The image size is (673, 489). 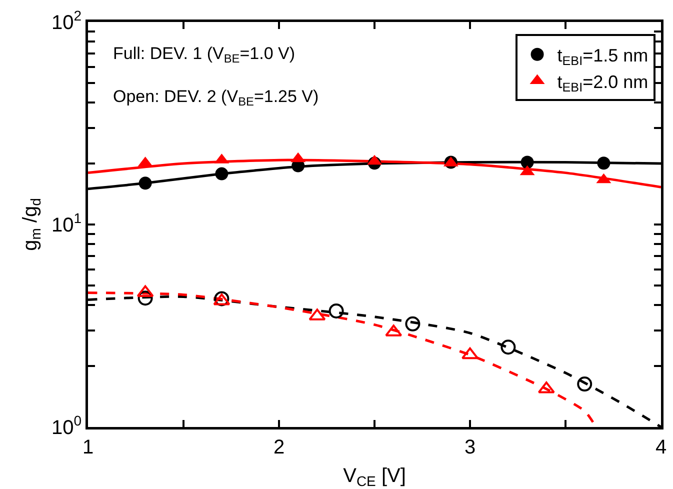 I want to click on y-tick-label: 10$^{1}$, so click(x=66, y=223).